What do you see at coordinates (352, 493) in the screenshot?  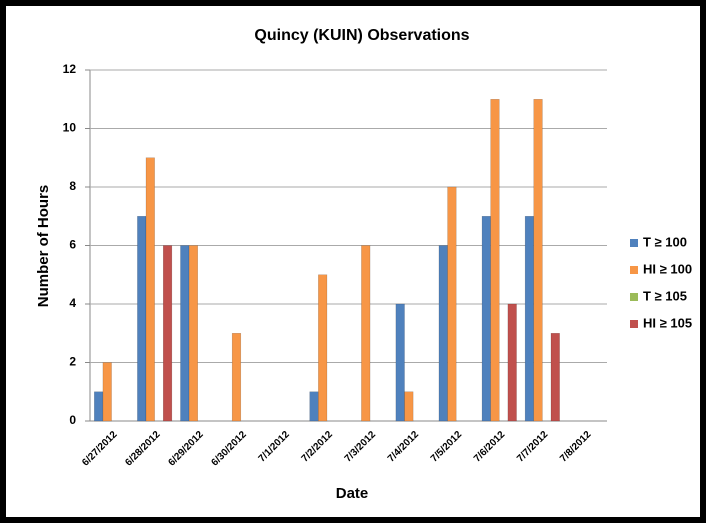 I see `x-axis-label: Date` at bounding box center [352, 493].